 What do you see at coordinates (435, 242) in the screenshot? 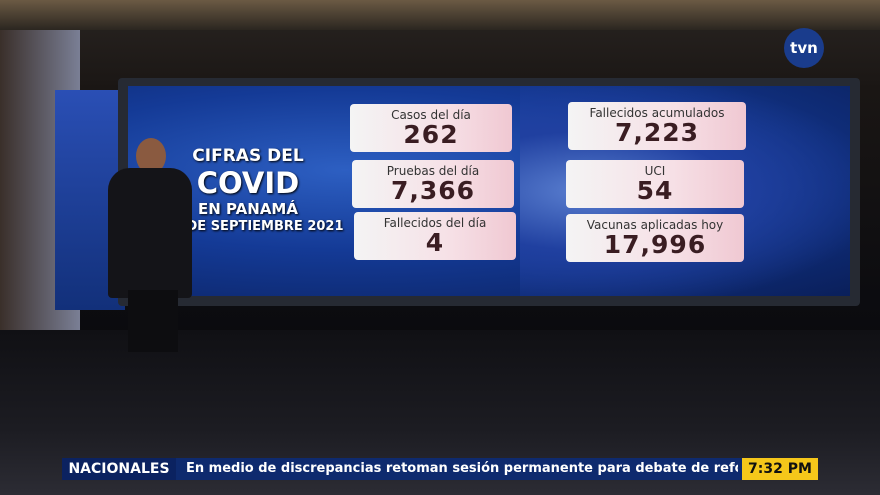
I see `stat-value: 4` at bounding box center [435, 242].